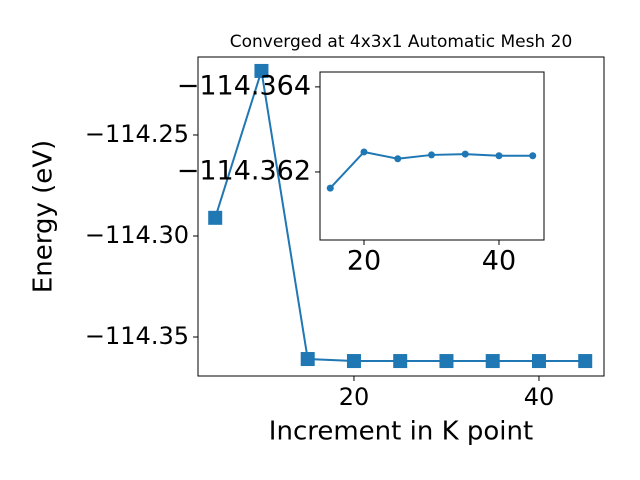 The width and height of the screenshot is (640, 480). Describe the element at coordinates (401, 42) in the screenshot. I see `chart-title: Converged at 4x3x1 Automatic Mesh 20` at that location.